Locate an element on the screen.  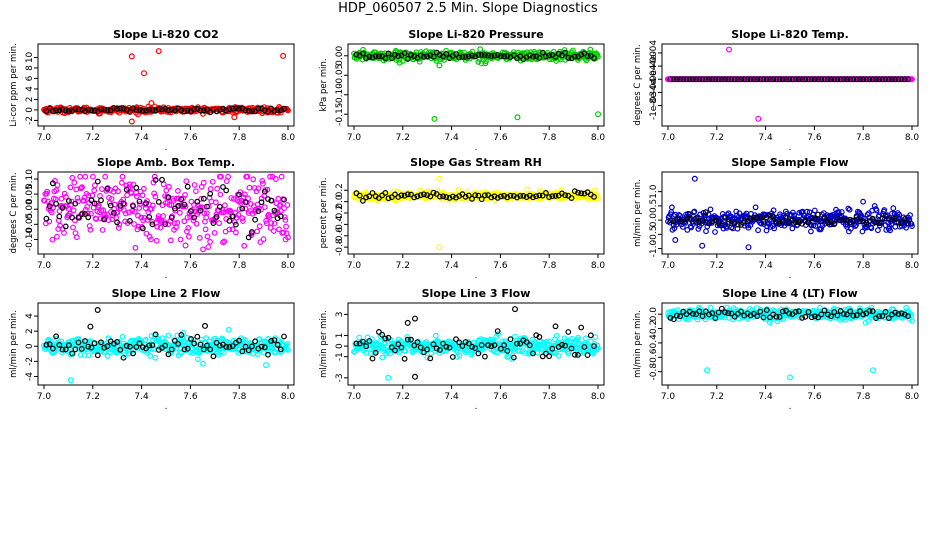
y-tick-label: 3 is located at coordinates (340, 315).